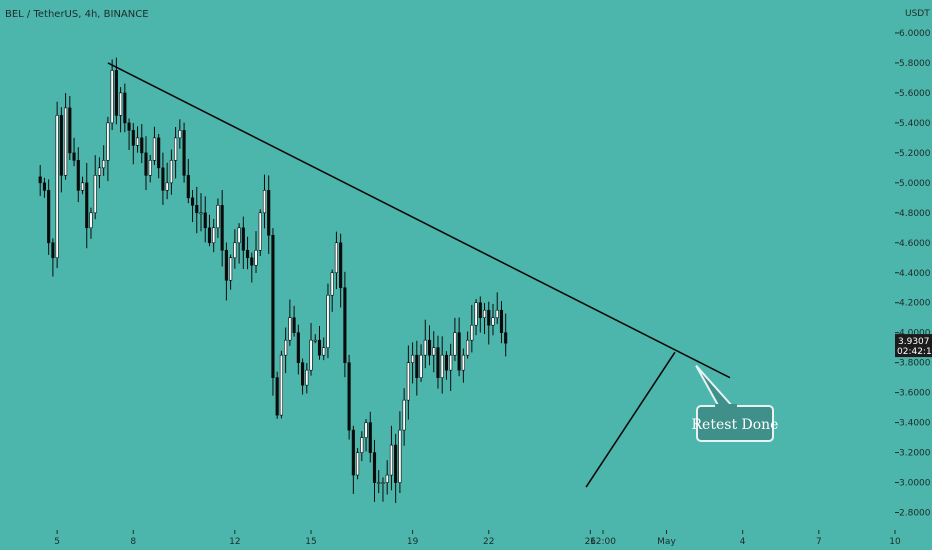 The width and height of the screenshot is (932, 550). I want to click on currency-label: USDT, so click(917, 14).